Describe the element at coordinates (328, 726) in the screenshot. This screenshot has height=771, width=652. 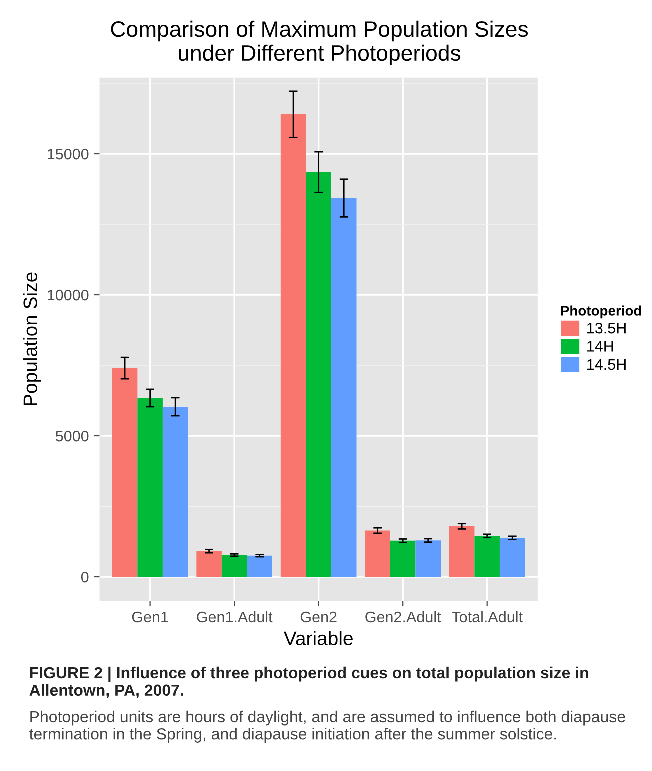
I see `text: Photoperiod units are hours of daylight, and are assumed to influence both diapause termination in the Spring, and diapause initiation after the summer solstice.` at that location.